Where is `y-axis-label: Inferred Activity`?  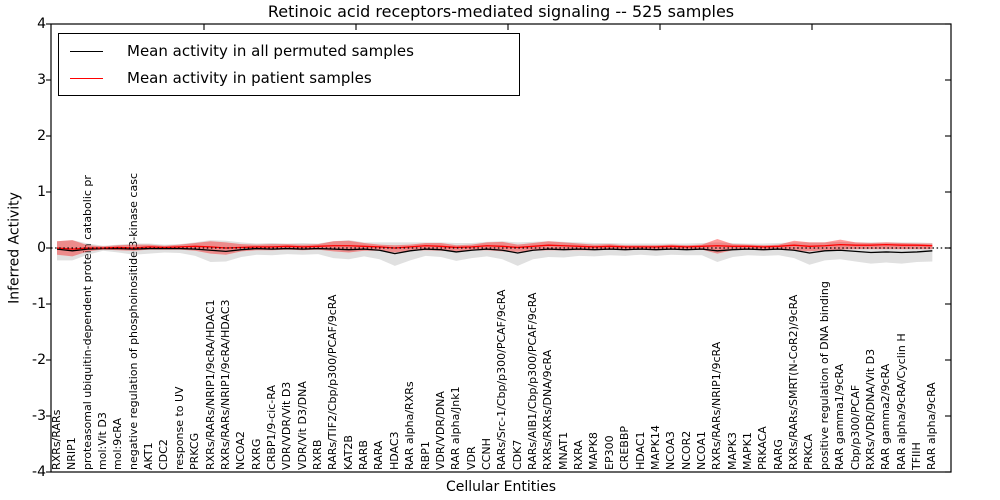 y-axis-label: Inferred Activity is located at coordinates (14, 248).